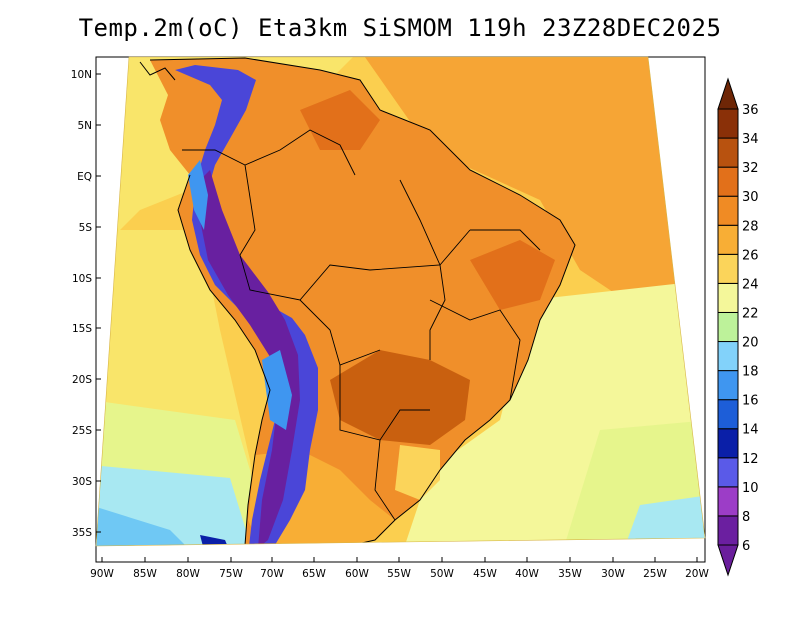 This screenshot has height=618, width=800. I want to click on colorbar-label: 16, so click(750, 401).